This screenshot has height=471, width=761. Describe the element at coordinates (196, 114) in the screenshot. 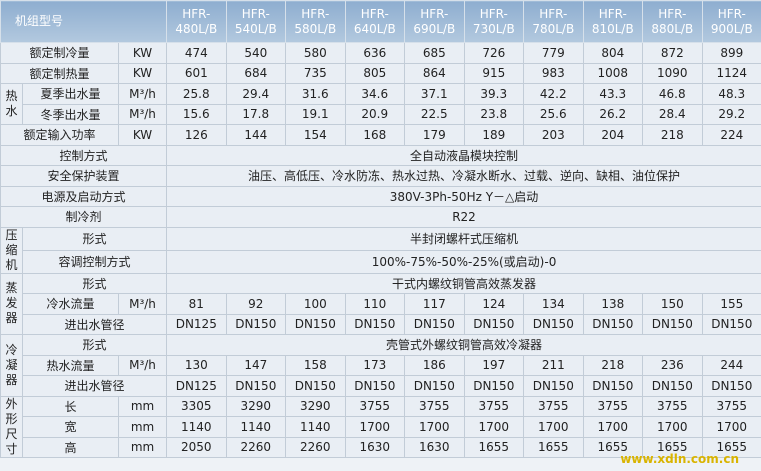

I see `value-cell: 15.6` at that location.